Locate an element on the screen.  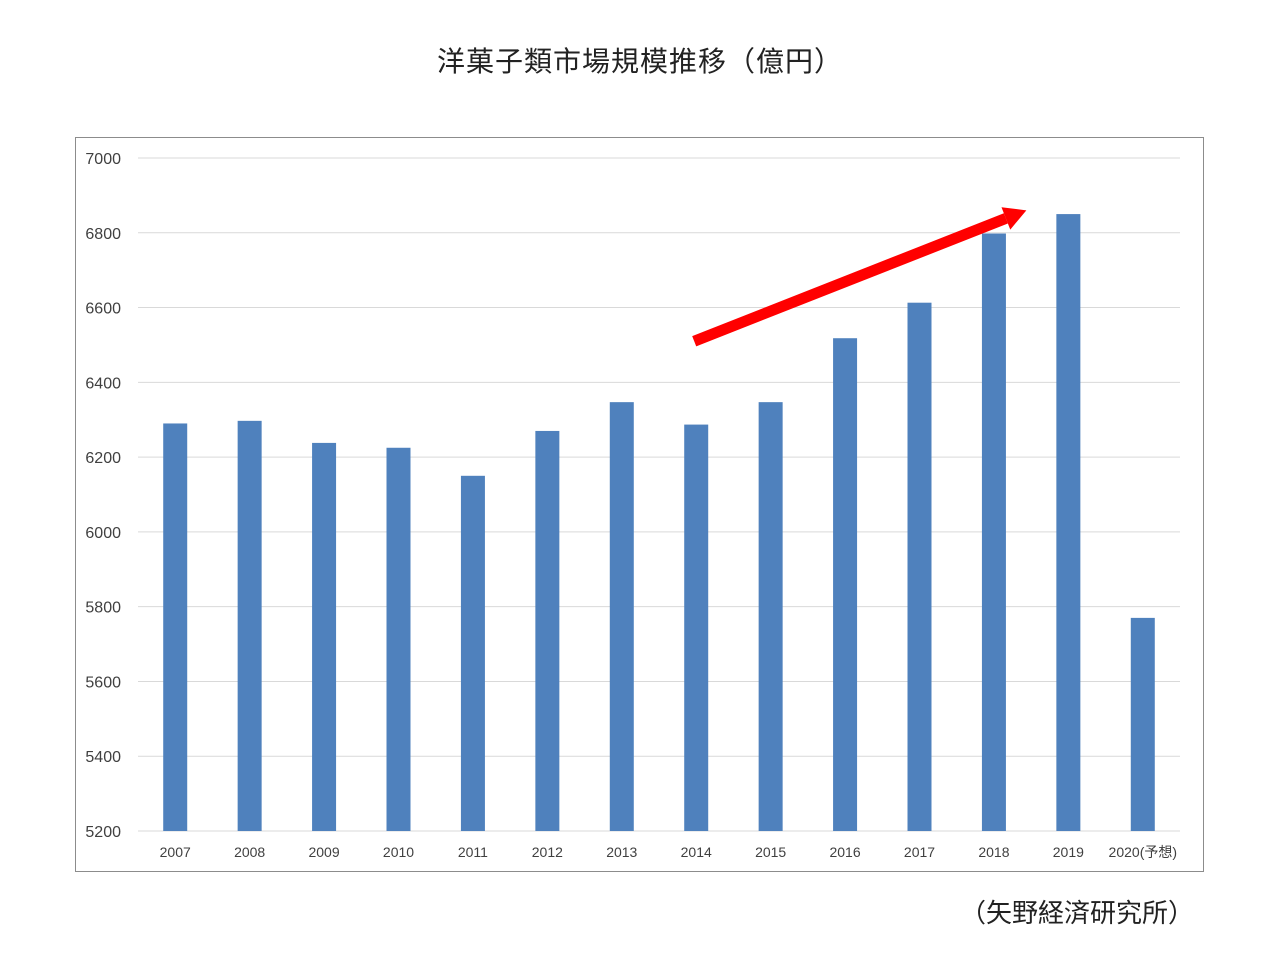
y-tick-label: 5400 is located at coordinates (103, 757).